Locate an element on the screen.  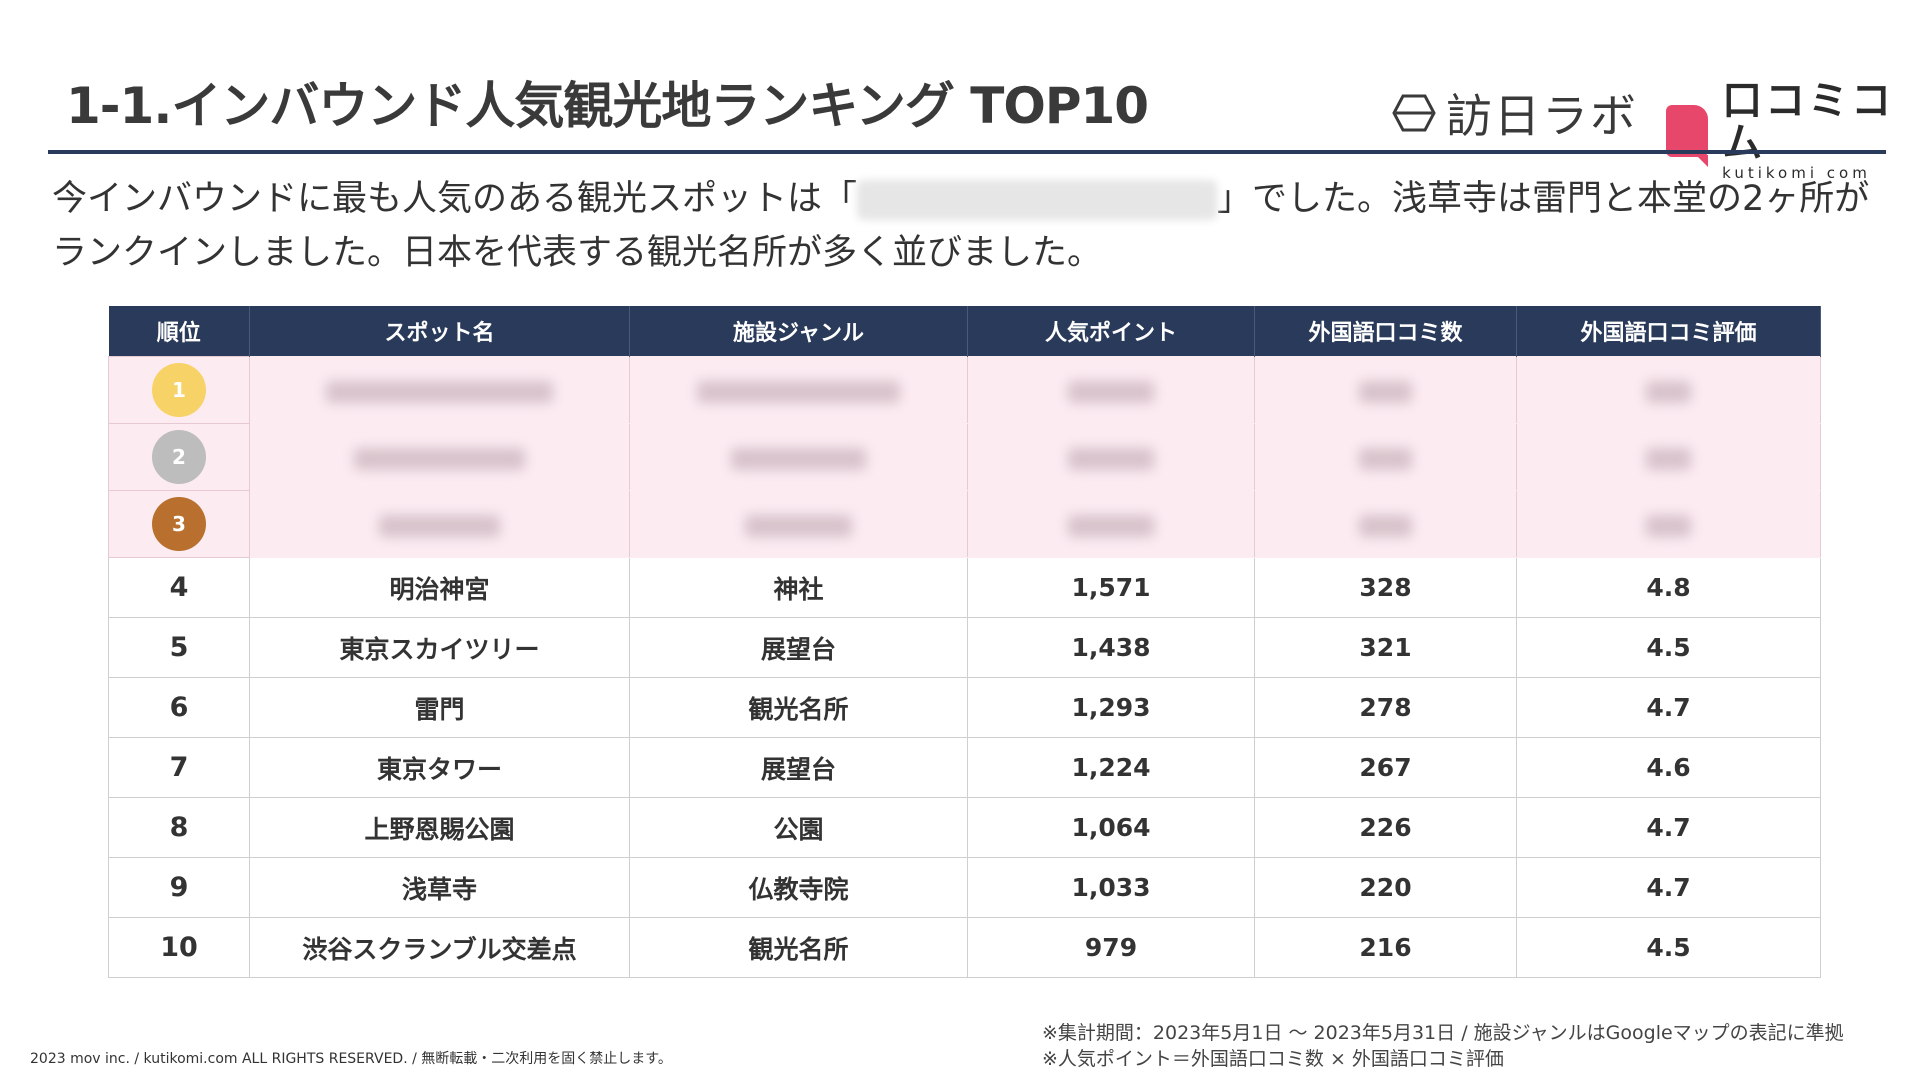
cell-spot-name: 渋谷スクランブル交差点 is located at coordinates (439, 947).